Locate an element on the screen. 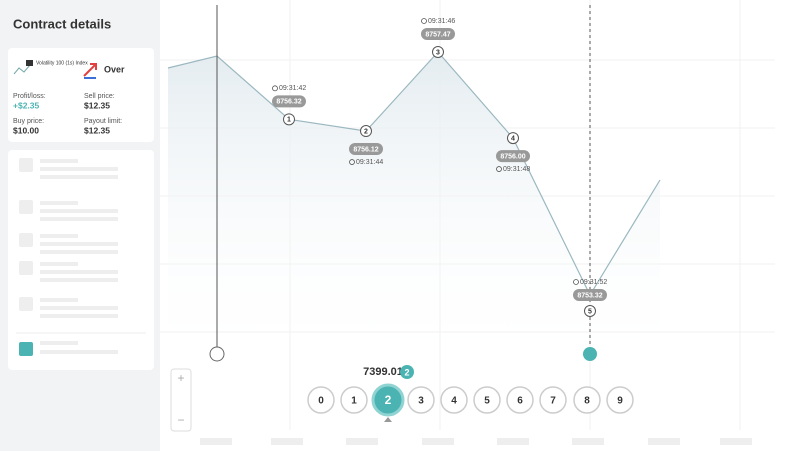 The width and height of the screenshot is (806, 456). digit-pointer is located at coordinates (388, 419).